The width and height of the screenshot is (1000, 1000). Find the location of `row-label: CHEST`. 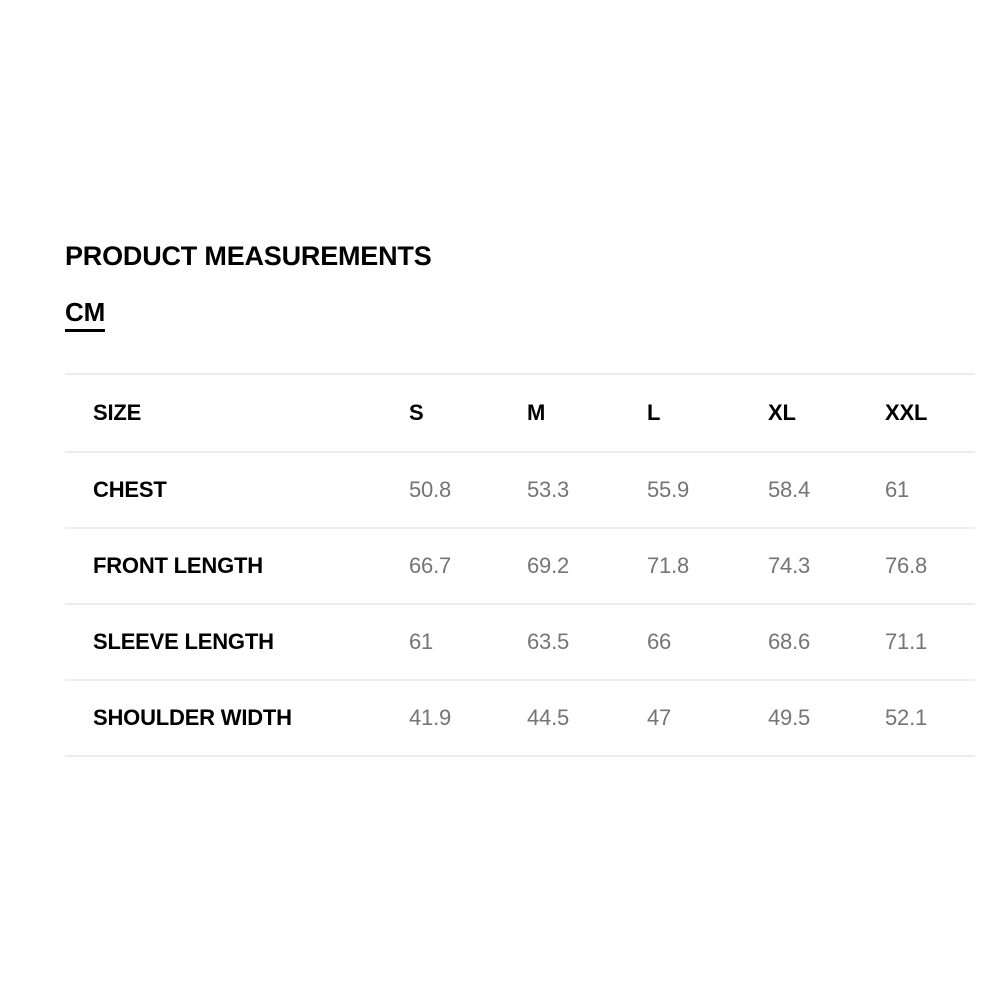

row-label: CHEST is located at coordinates (130, 489).